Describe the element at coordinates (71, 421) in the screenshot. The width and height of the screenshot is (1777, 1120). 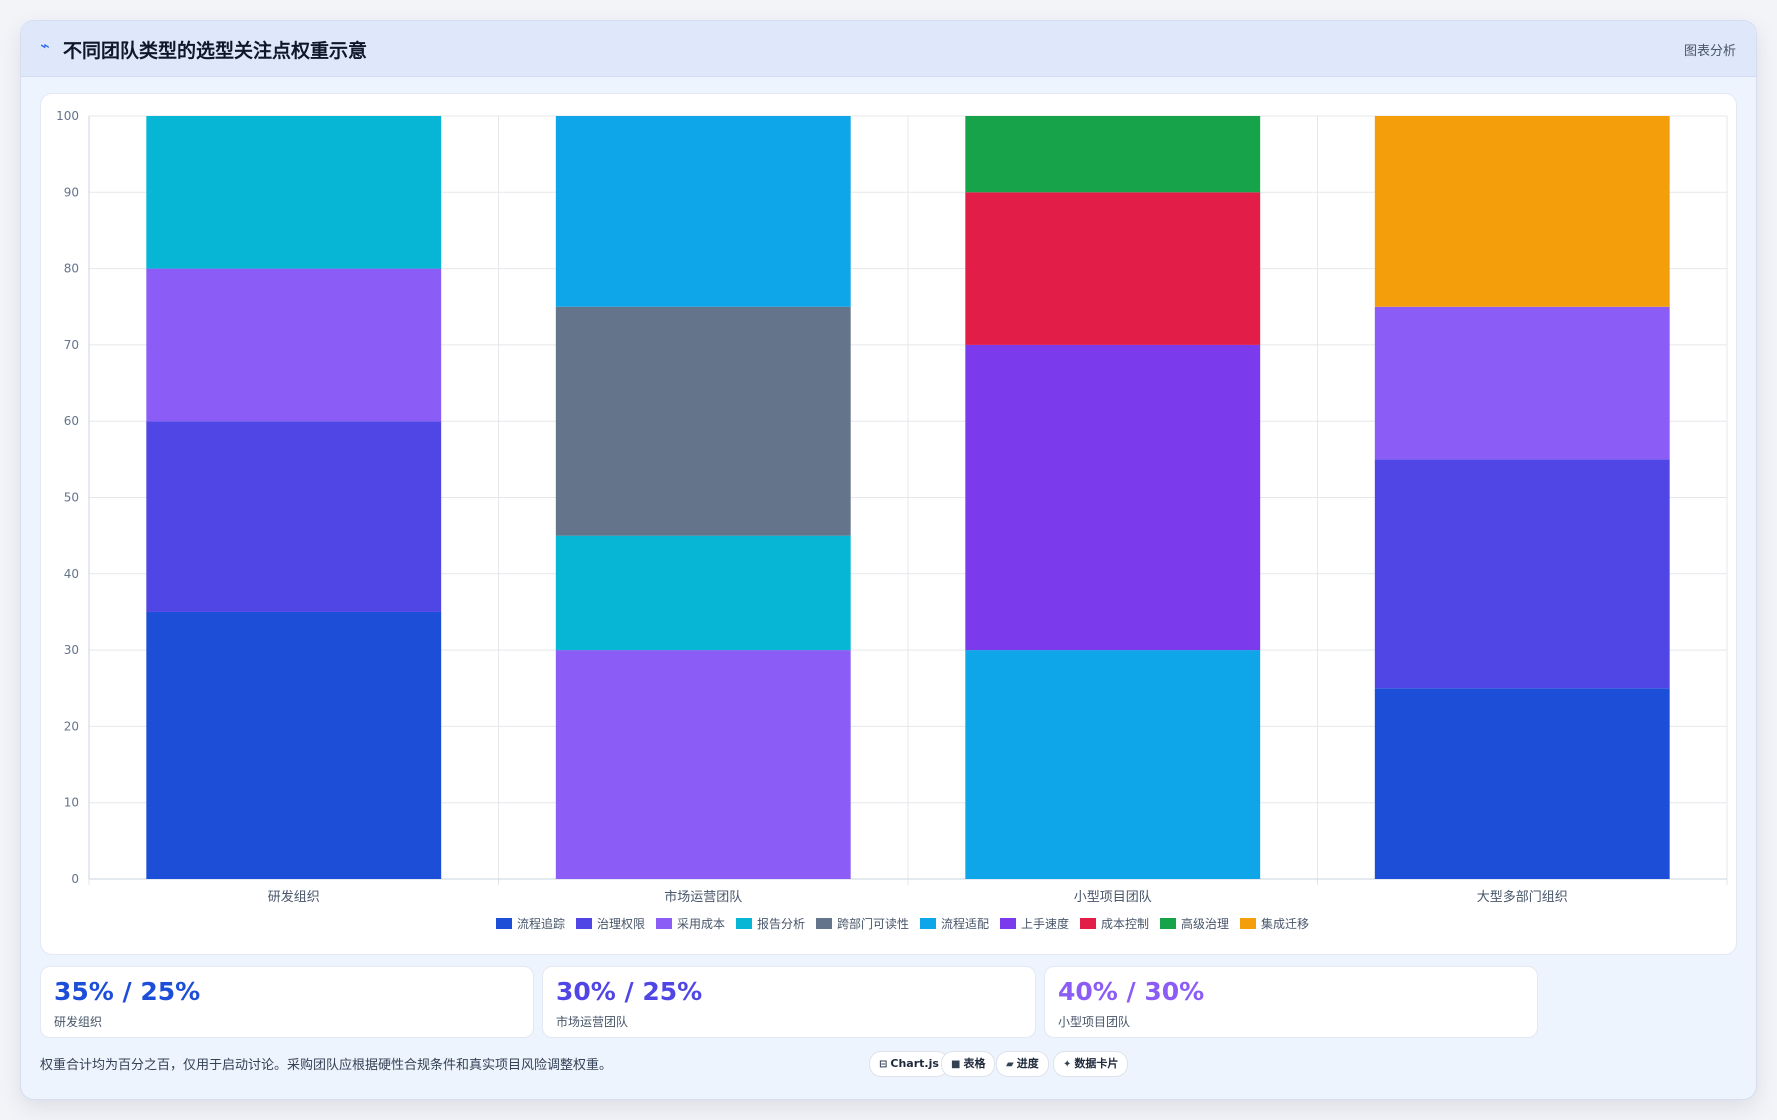
I see `y-tick-label: 60` at that location.